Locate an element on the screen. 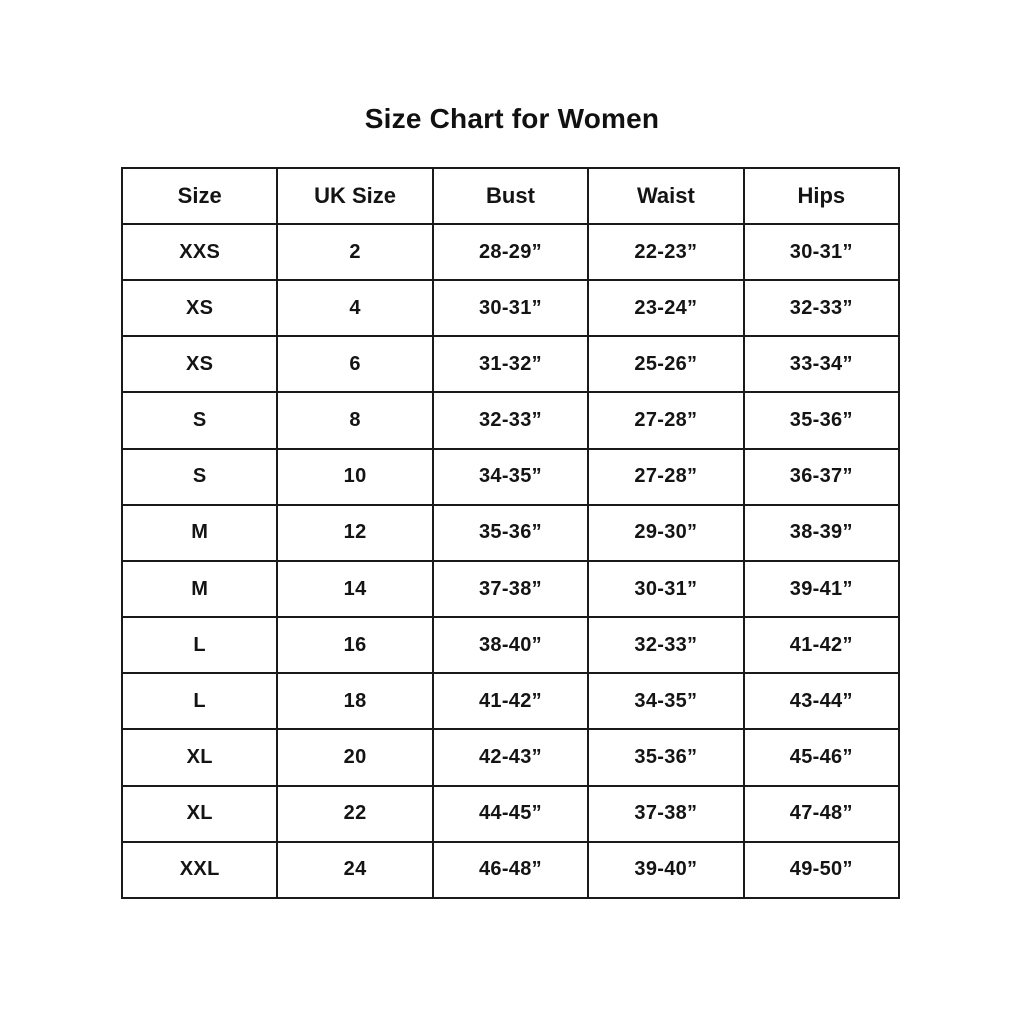  cell-bust: 42-43” is located at coordinates (510, 757).